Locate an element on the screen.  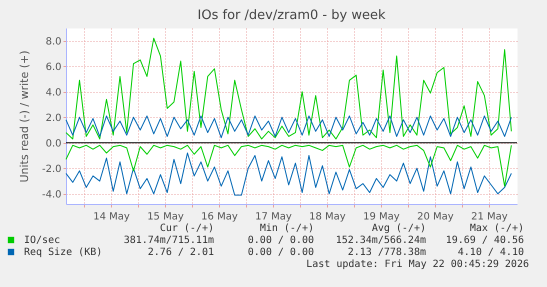
text: Avg (-/+) is located at coordinates (399, 228).